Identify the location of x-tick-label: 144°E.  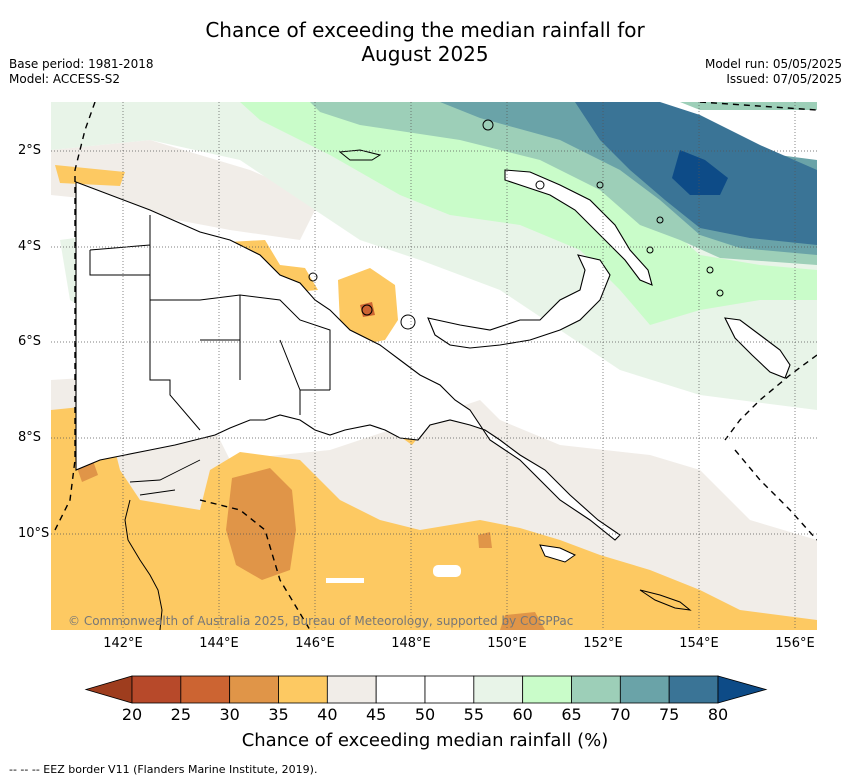
(219, 643).